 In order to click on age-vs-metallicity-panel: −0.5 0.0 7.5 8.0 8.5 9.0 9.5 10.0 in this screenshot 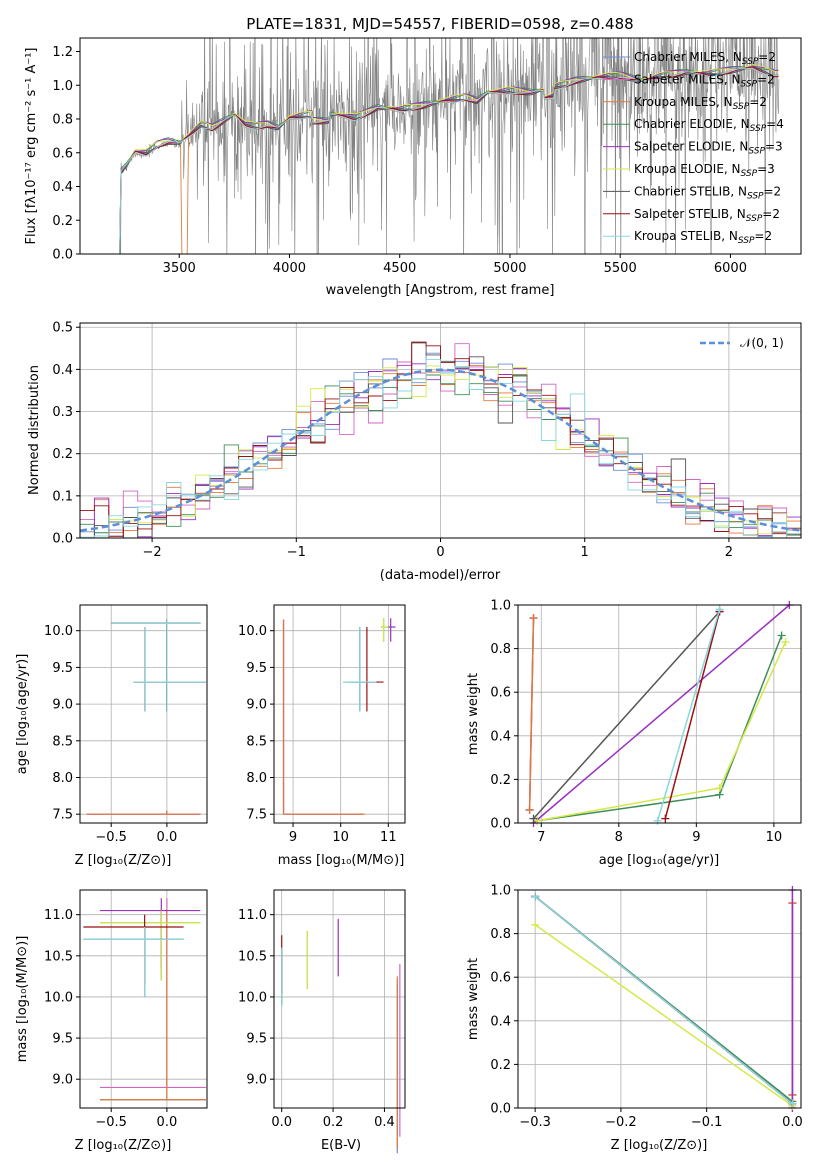, I will do `click(126, 724)`.